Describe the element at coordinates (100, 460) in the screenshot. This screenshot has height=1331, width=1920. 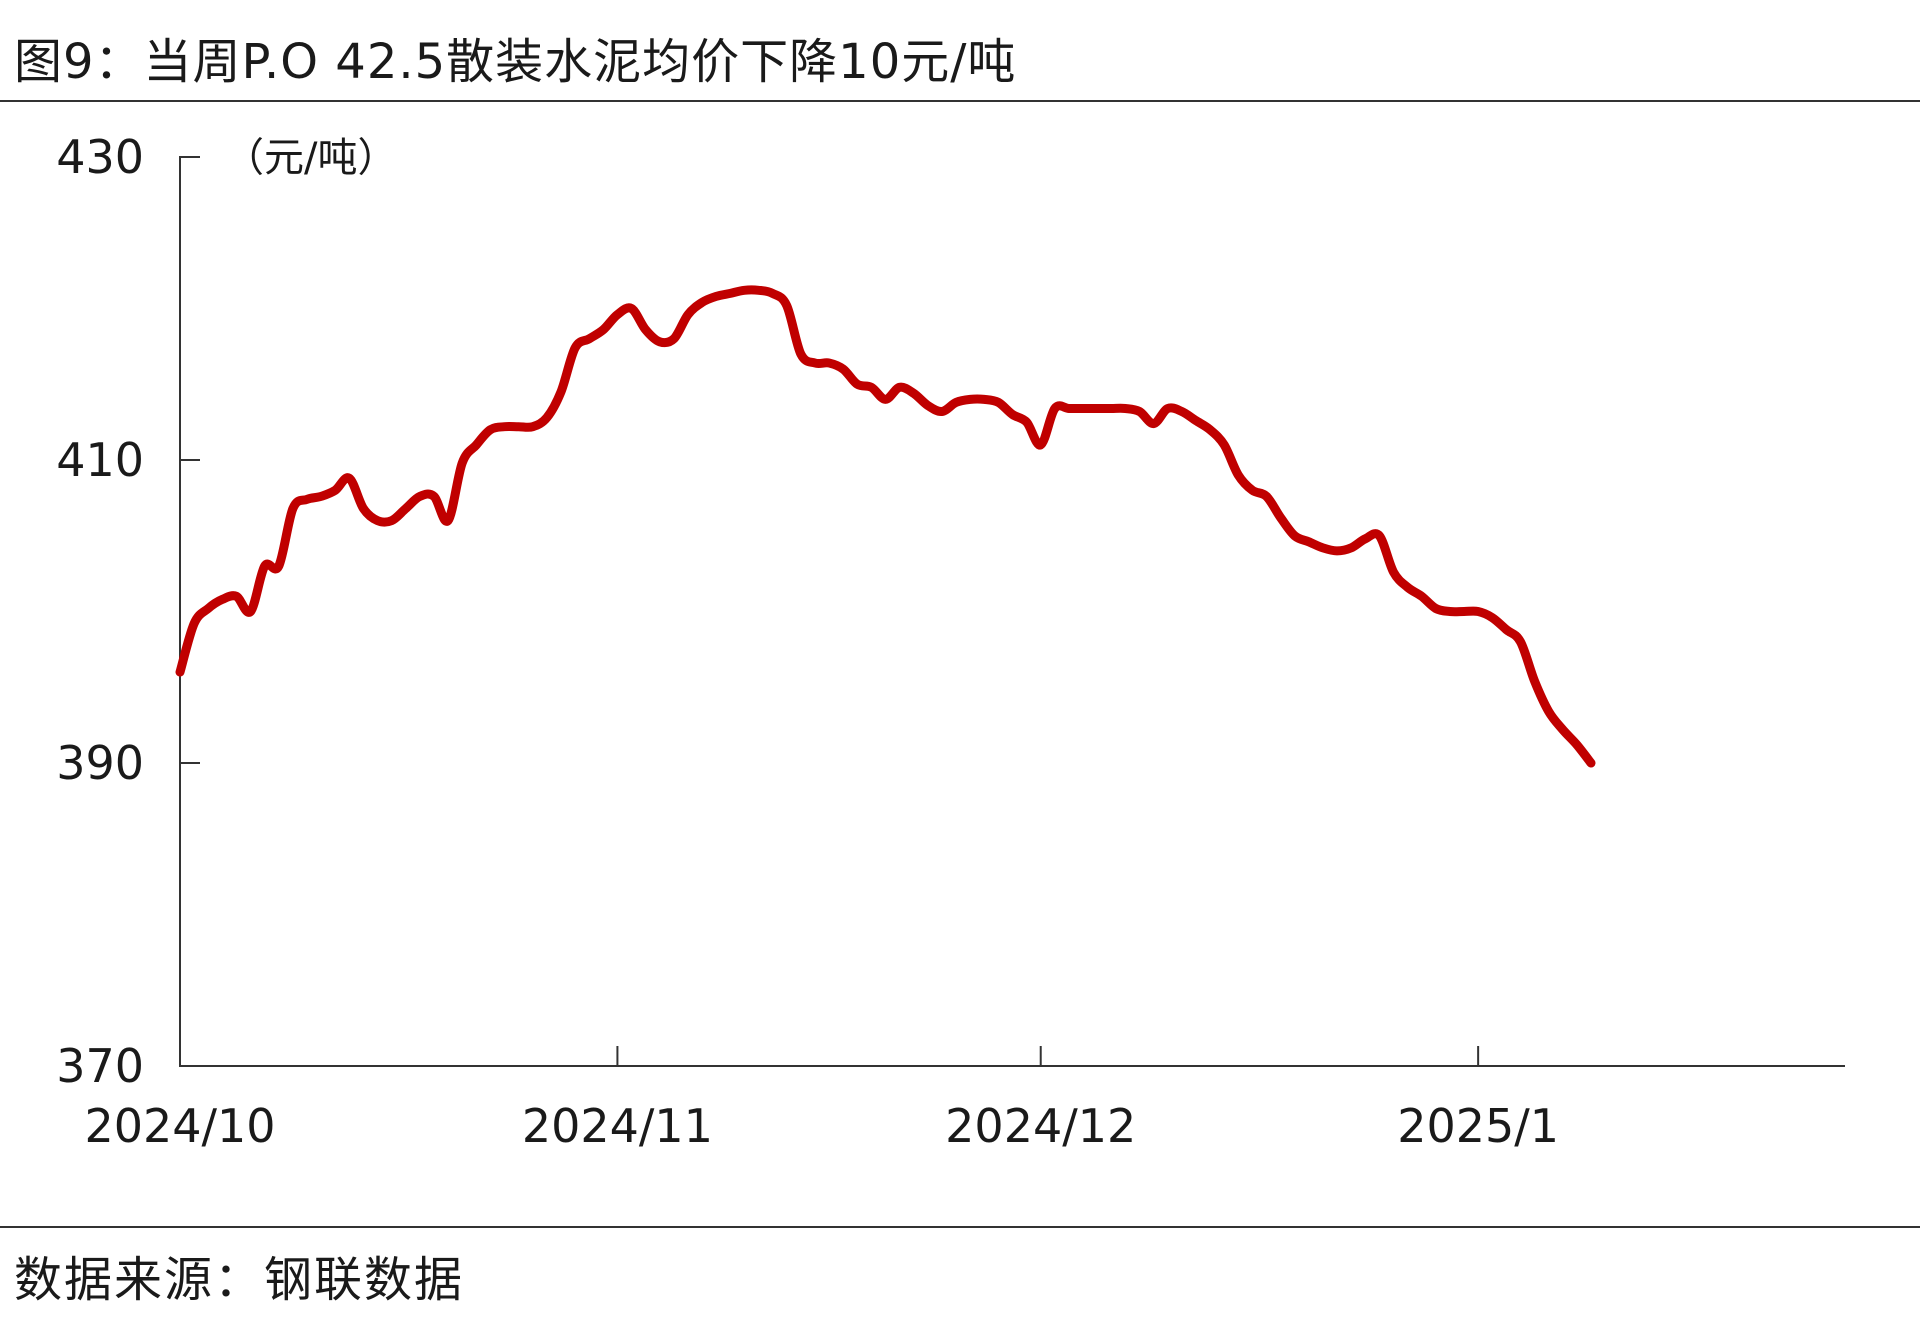
I see `y-tick-label: 410` at that location.